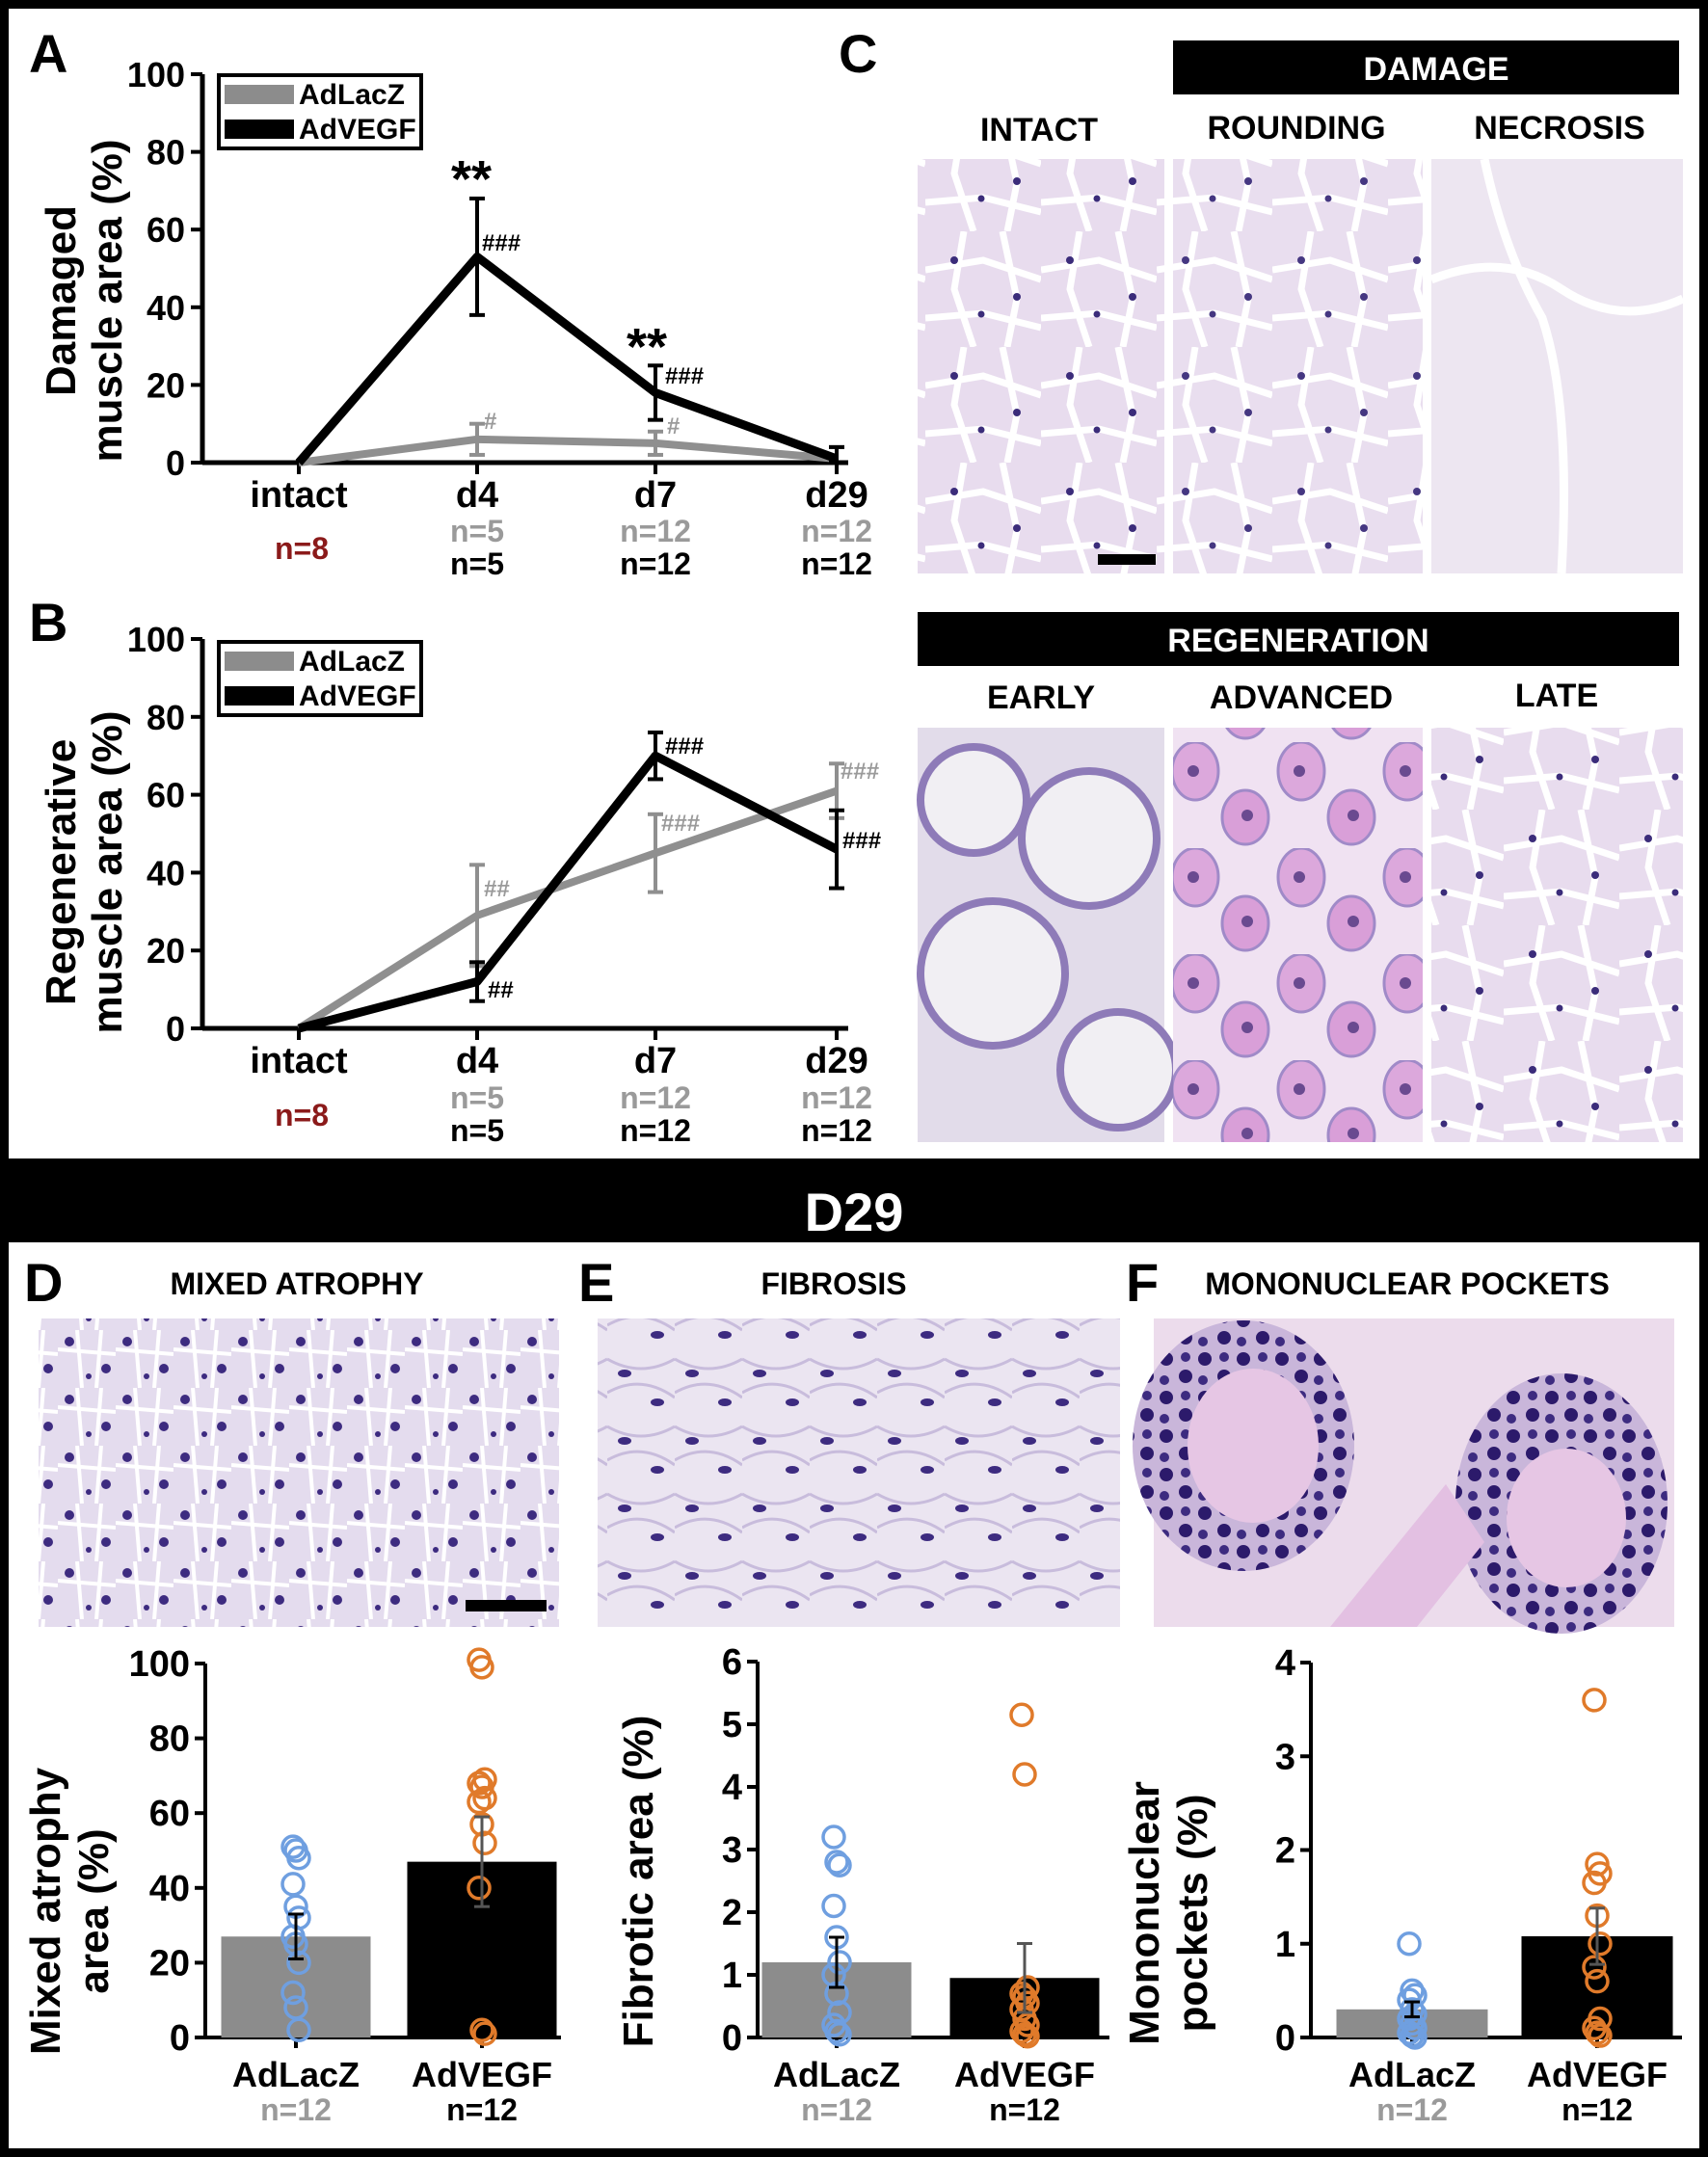 The width and height of the screenshot is (1708, 2157). What do you see at coordinates (352, 95) in the screenshot?
I see `legend-label-adlacz: AdLacZ` at bounding box center [352, 95].